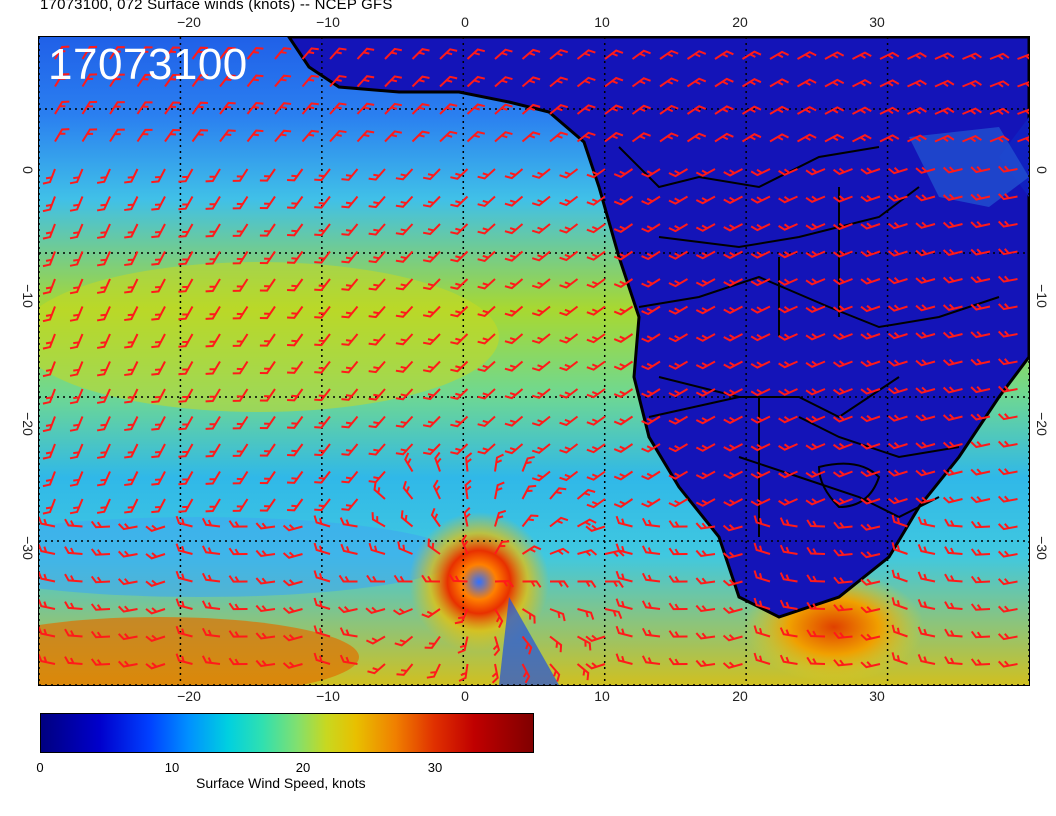 This screenshot has height=816, width=1056. What do you see at coordinates (740, 22) in the screenshot?
I see `lon-tick-top: 20` at bounding box center [740, 22].